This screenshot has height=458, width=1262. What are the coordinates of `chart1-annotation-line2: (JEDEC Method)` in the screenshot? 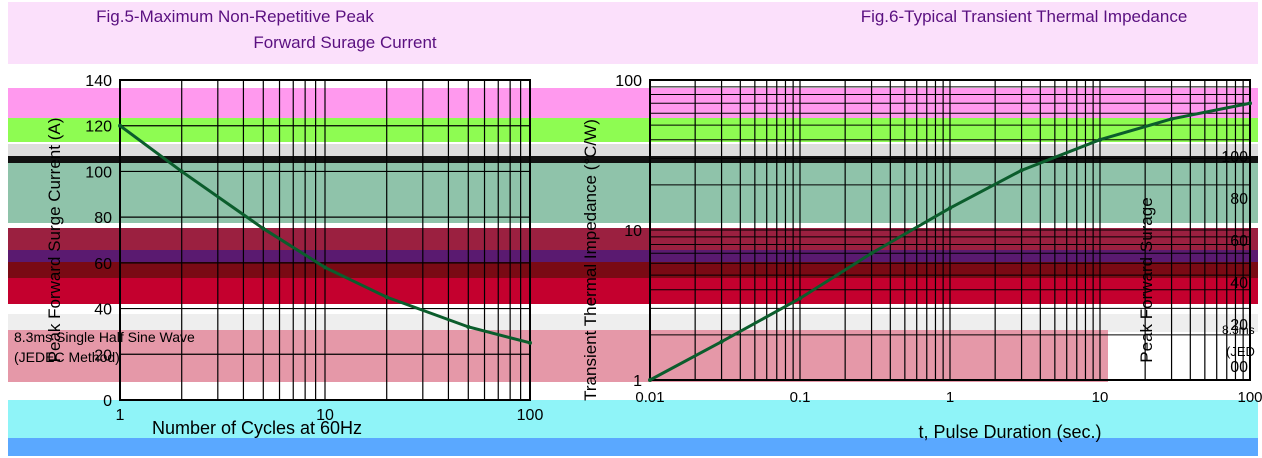 It's located at (67, 357).